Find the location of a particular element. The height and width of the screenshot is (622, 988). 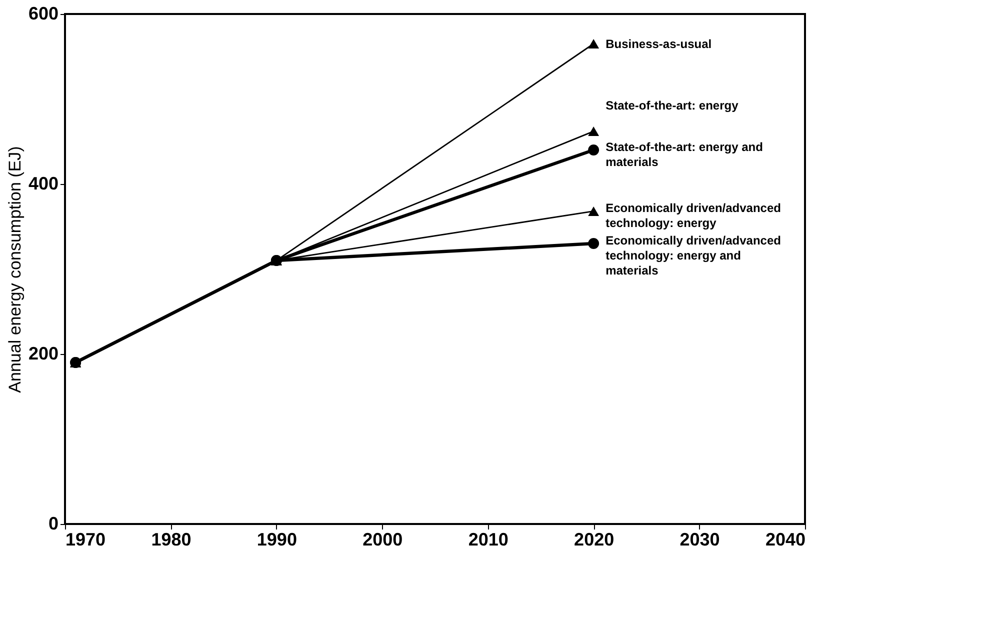

x-tick-label: 1980 is located at coordinates (171, 540).